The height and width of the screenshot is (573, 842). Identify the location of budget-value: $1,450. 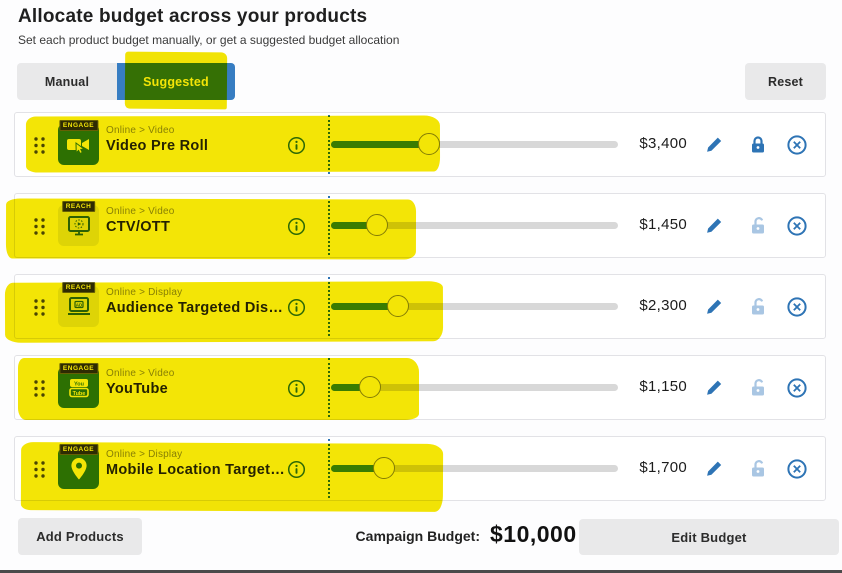
(663, 224).